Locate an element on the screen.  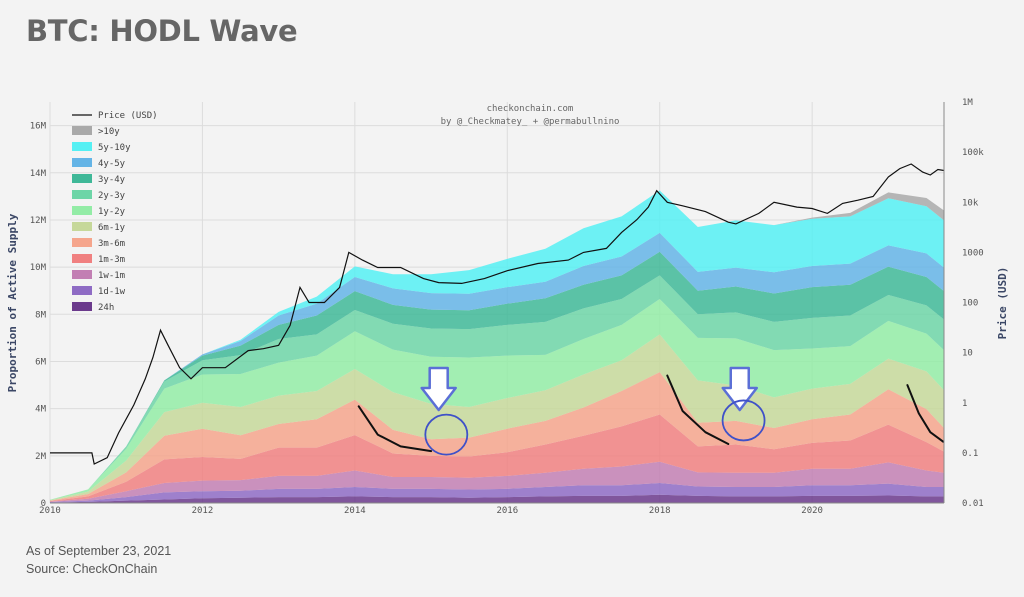
y-tick-label: 14M is located at coordinates (38, 174).